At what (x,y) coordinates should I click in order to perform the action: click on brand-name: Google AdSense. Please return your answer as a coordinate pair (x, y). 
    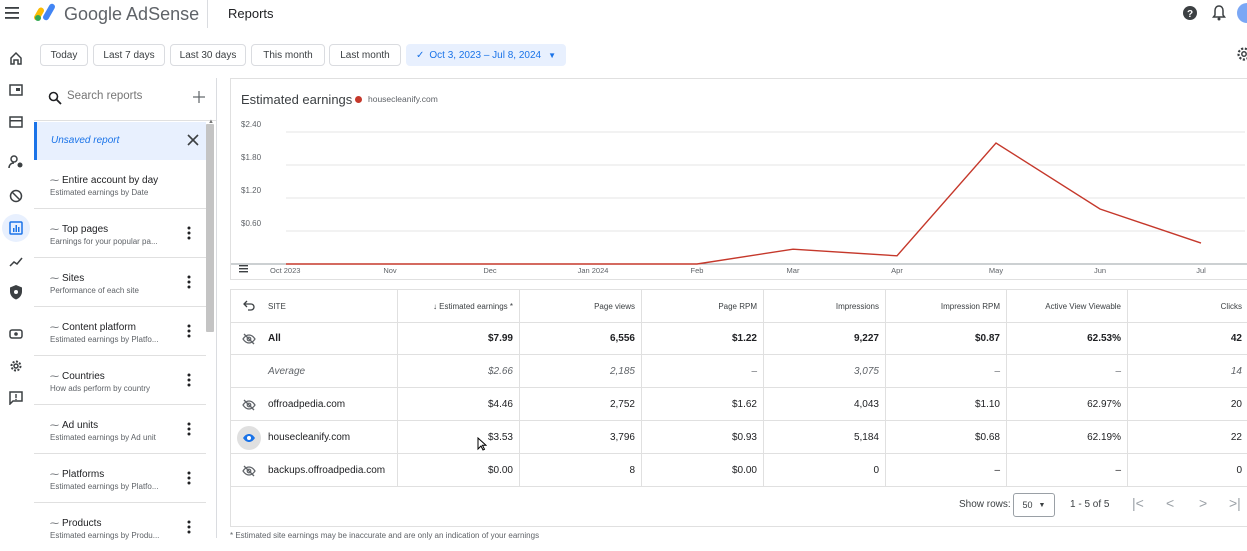
    Looking at the image, I should click on (131, 14).